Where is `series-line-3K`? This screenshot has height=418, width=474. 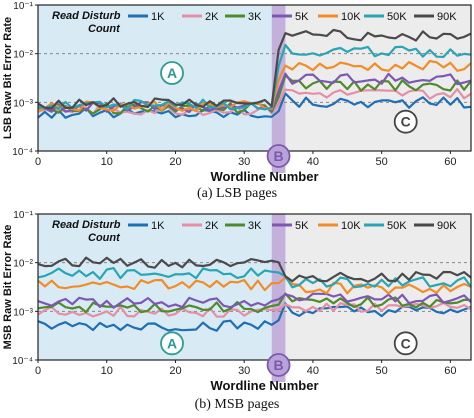
series-line-3K is located at coordinates (254, 303).